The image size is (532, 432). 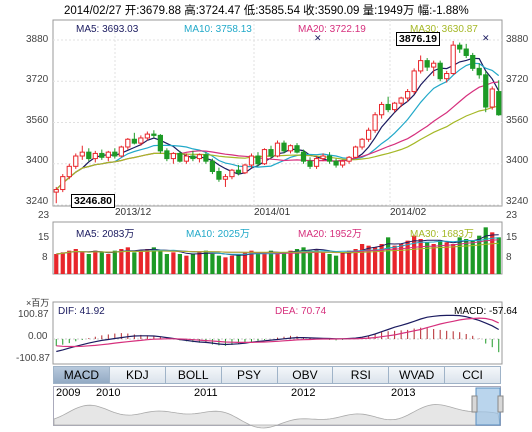 I want to click on tab-kdj: KDJ, so click(x=136, y=375).